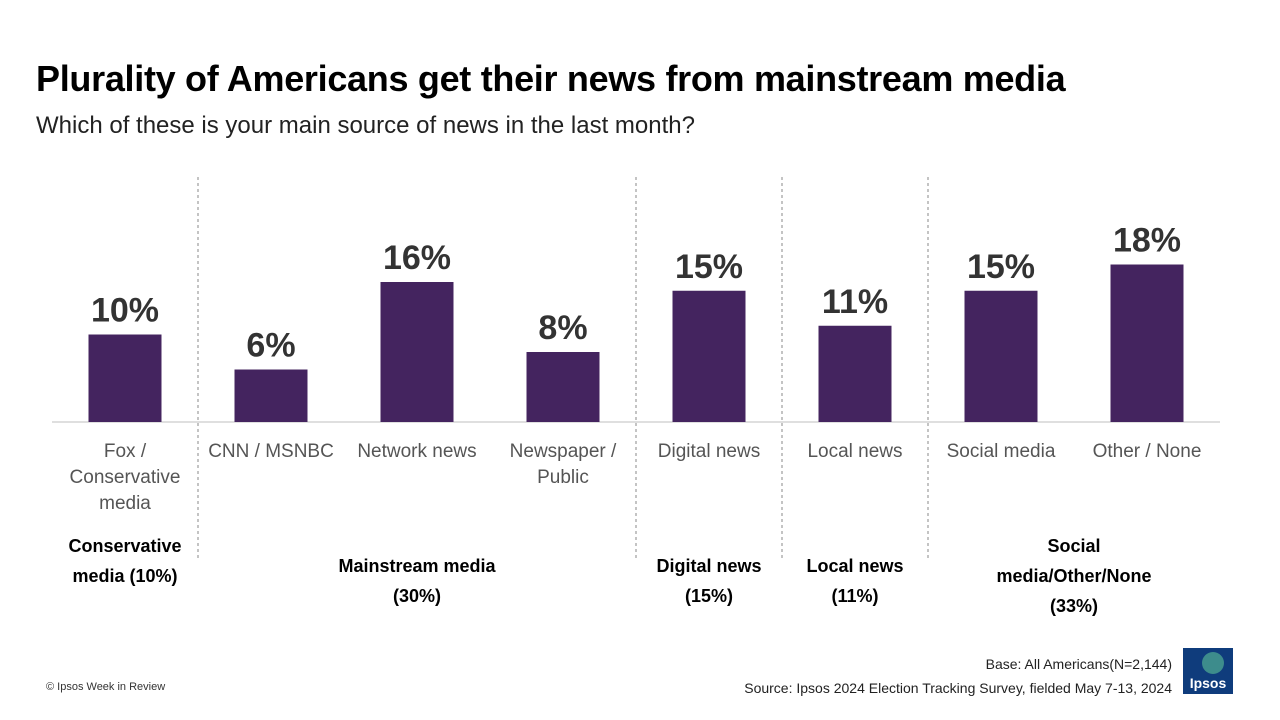 This screenshot has height=720, width=1280. What do you see at coordinates (563, 451) in the screenshot?
I see `category-label: Newspaper /` at bounding box center [563, 451].